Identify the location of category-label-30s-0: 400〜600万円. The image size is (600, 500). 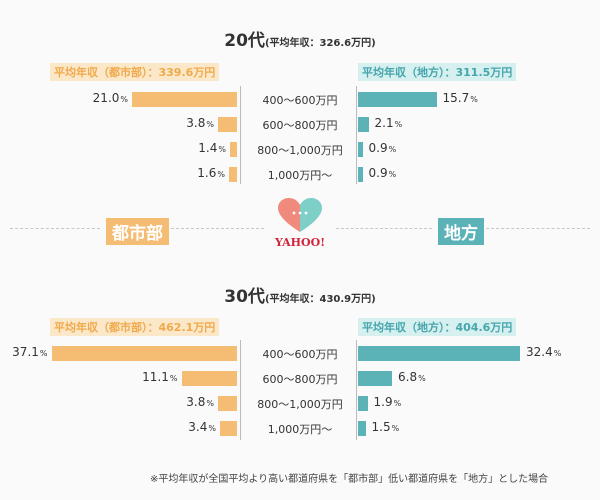
(300, 354).